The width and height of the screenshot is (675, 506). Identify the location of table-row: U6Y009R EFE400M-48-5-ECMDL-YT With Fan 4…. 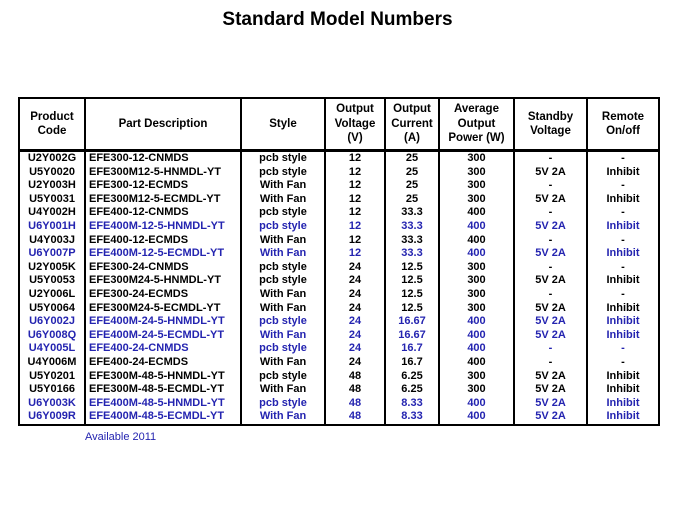
(339, 417).